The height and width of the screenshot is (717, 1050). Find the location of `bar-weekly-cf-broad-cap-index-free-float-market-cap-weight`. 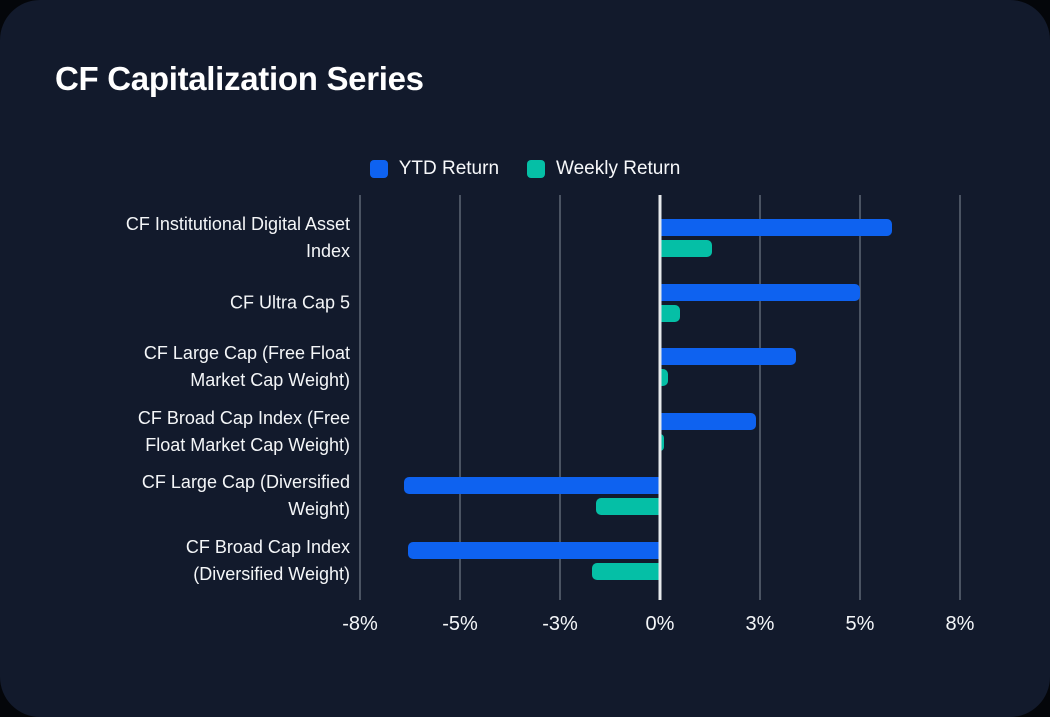

bar-weekly-cf-broad-cap-index-free-float-market-cap-weight is located at coordinates (662, 442).